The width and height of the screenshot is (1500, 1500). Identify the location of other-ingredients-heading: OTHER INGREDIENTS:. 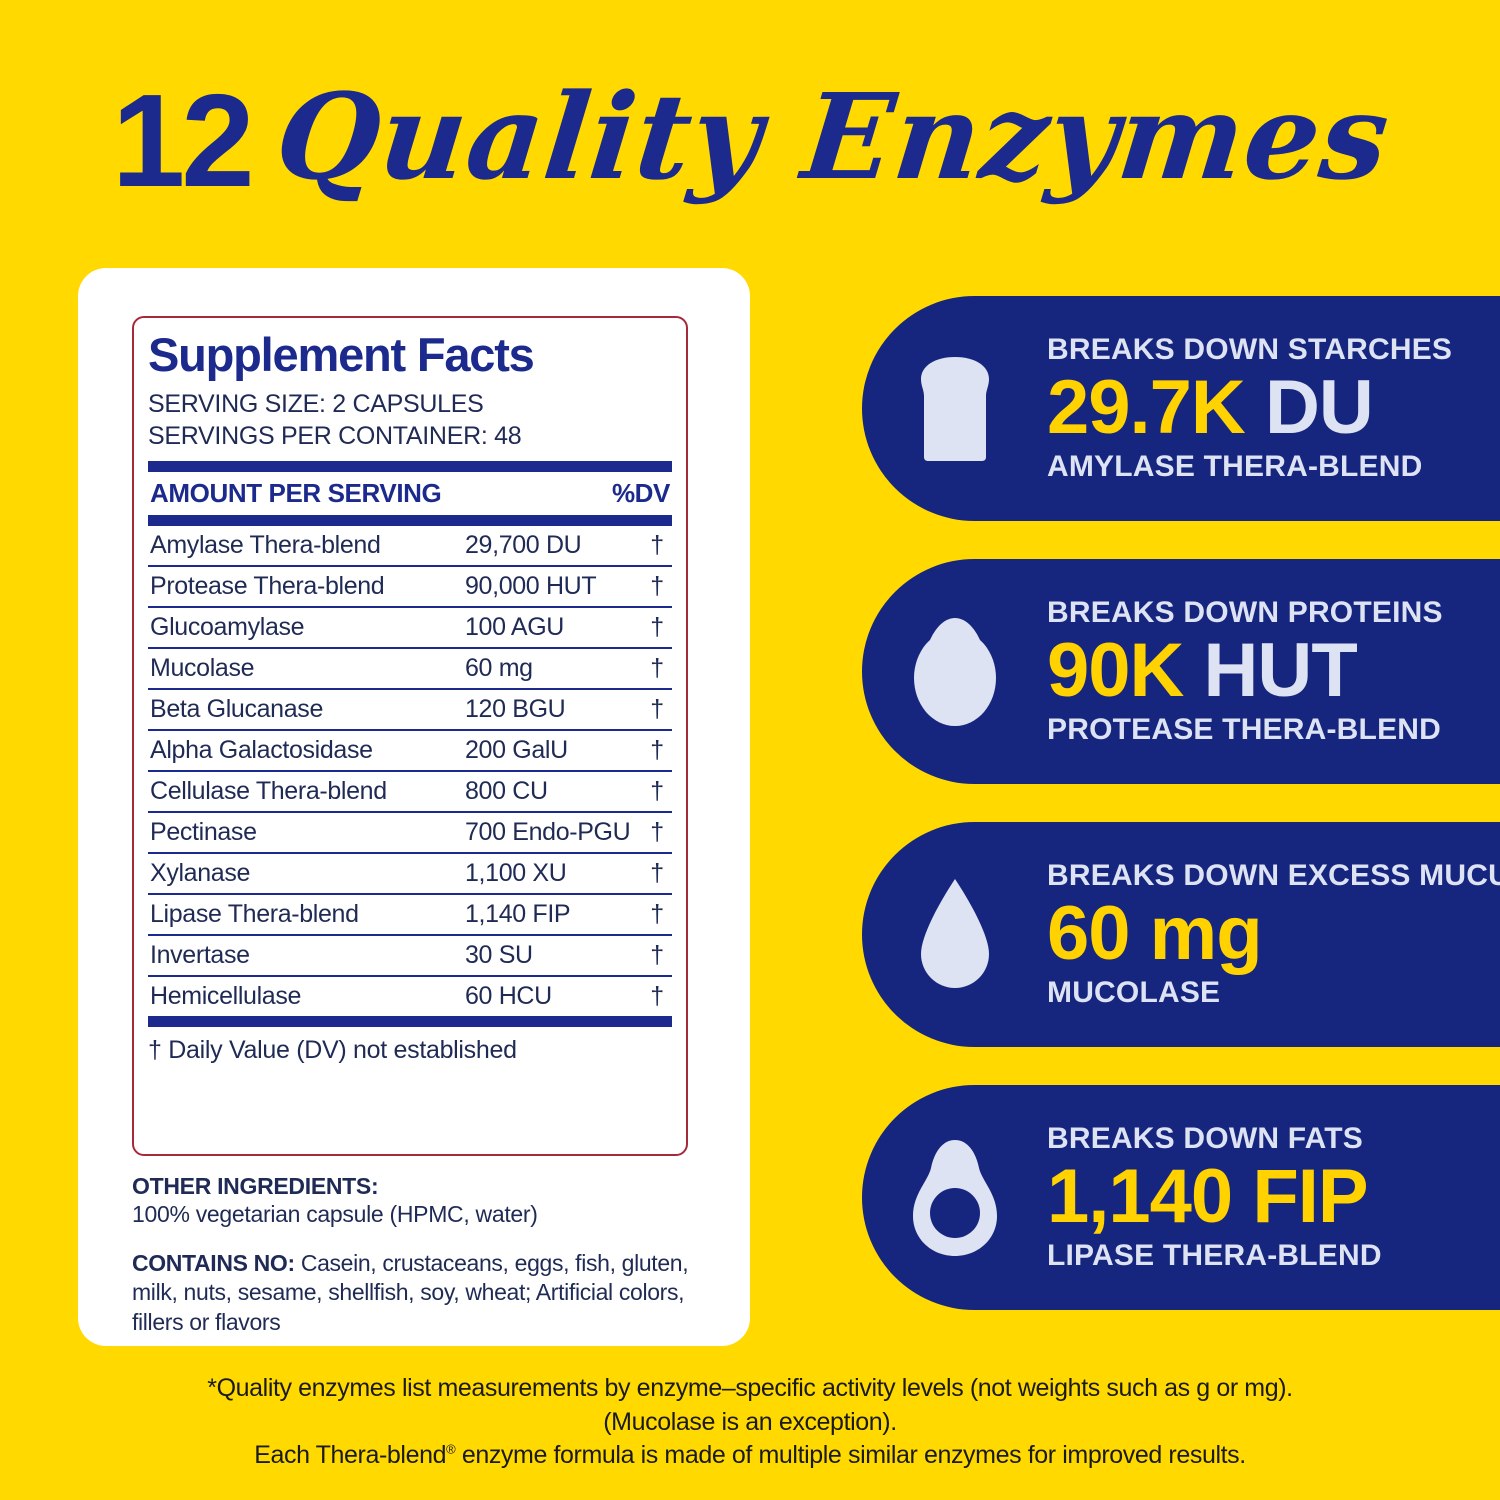
(255, 1186).